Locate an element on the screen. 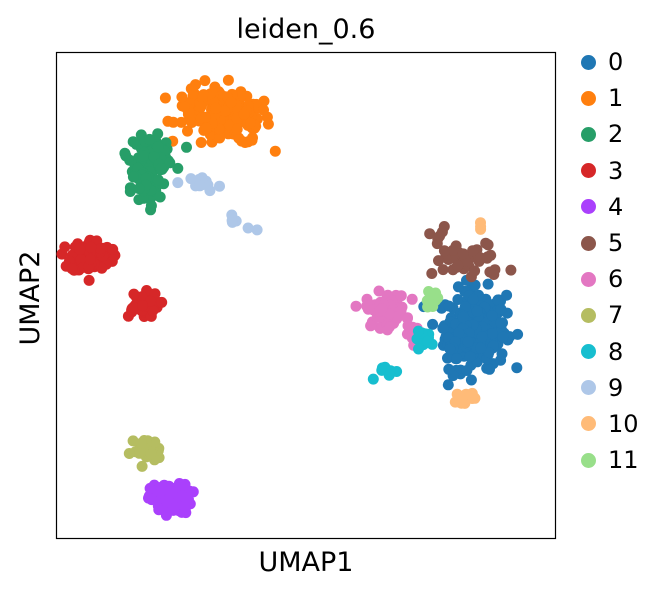 The width and height of the screenshot is (670, 595). legend-label: 0 is located at coordinates (616, 62).